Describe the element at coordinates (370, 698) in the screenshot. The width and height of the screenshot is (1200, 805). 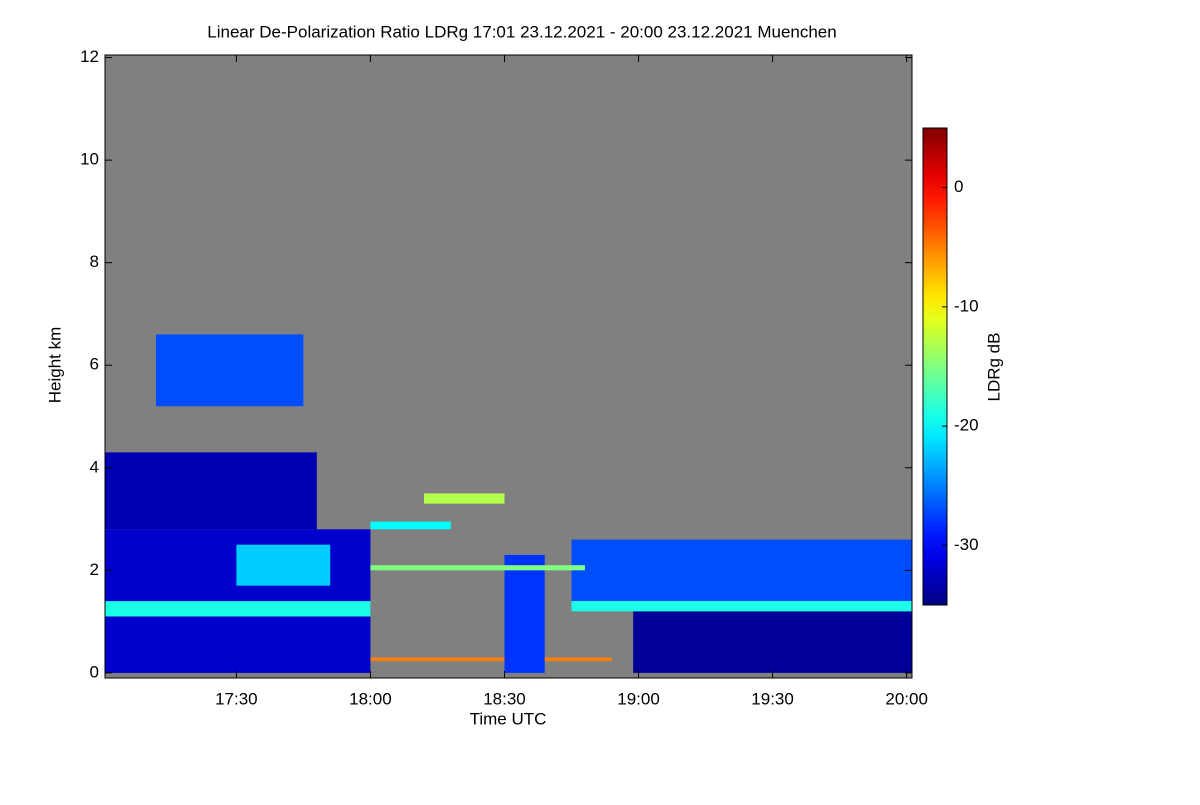
I see `x-tick-label: 18:00` at that location.